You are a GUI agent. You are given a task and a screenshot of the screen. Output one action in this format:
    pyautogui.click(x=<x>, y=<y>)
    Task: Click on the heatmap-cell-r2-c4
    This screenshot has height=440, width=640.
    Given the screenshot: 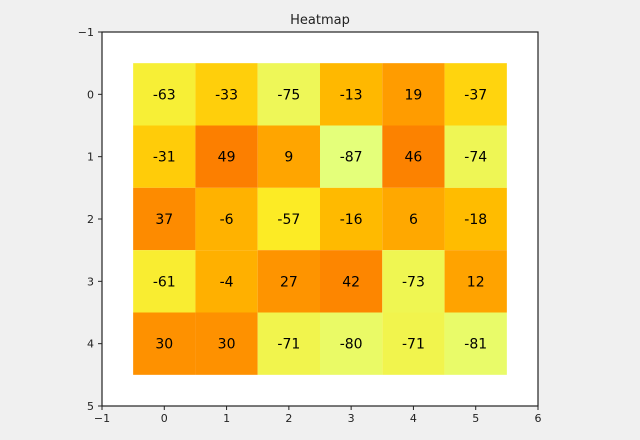 What is the action you would take?
    pyautogui.click(x=413, y=219)
    